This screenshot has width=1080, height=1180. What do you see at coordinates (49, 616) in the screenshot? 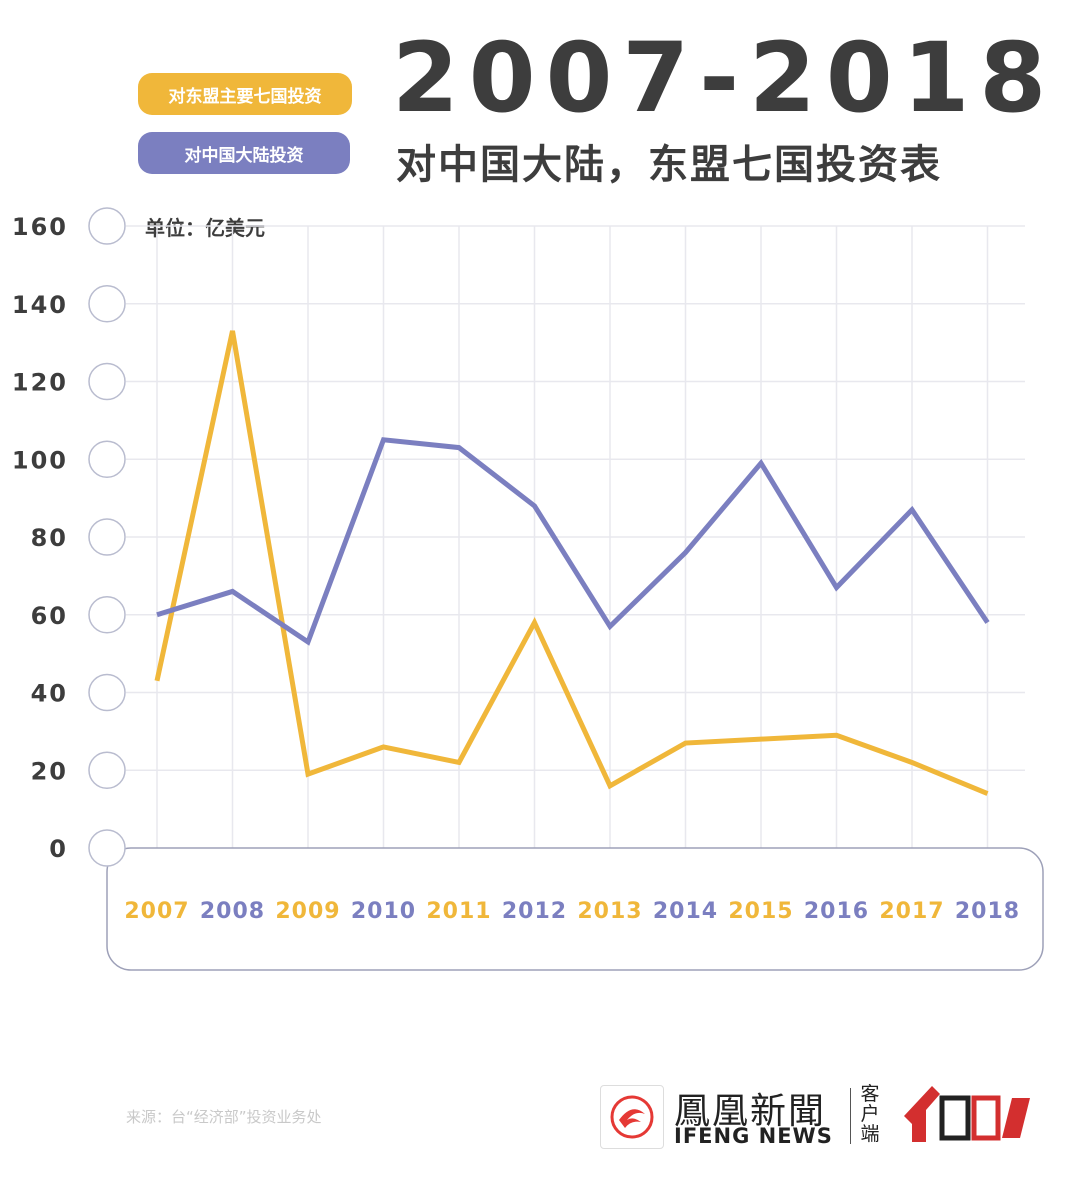
I see `y-tick-label-60: 60` at bounding box center [49, 616].